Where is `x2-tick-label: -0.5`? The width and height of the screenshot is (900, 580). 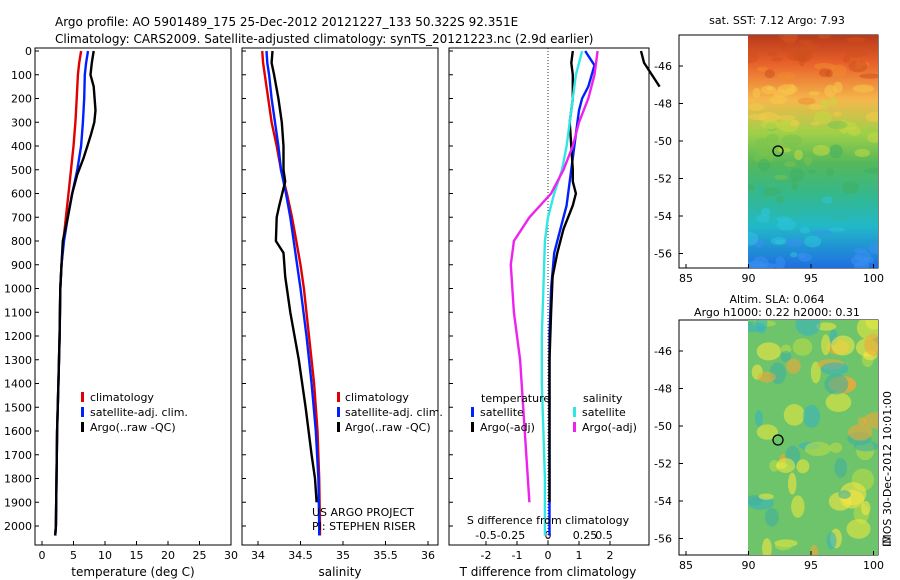
x2-tick-label: -0.5 is located at coordinates (485, 535).